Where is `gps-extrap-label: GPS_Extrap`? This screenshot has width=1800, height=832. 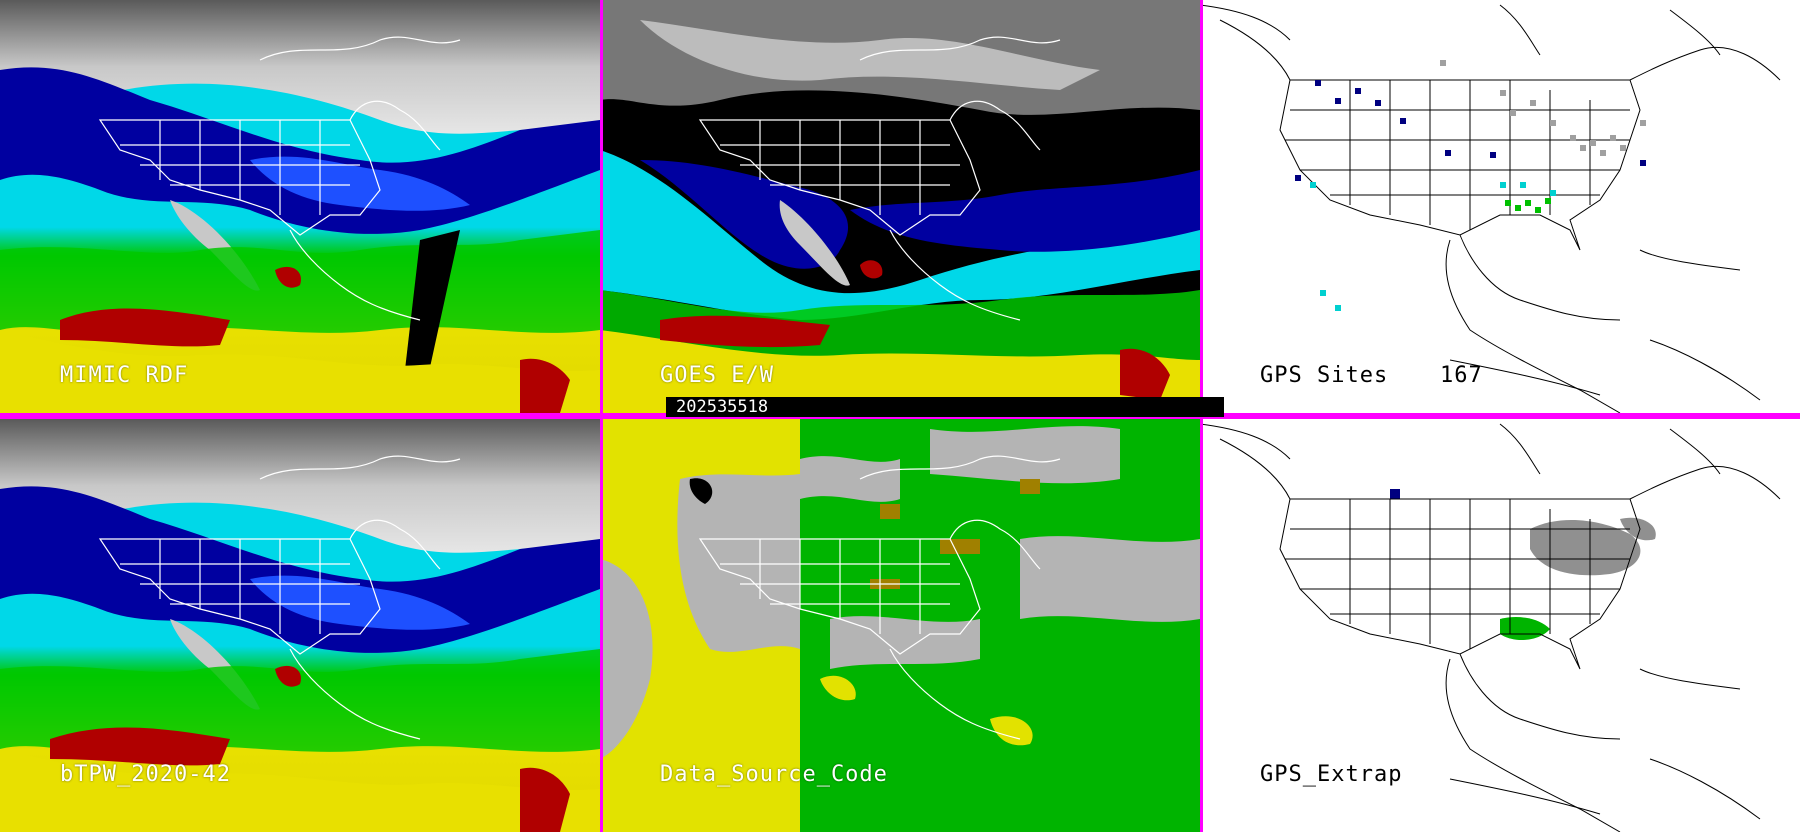
gps-extrap-label: GPS_Extrap is located at coordinates (1331, 774).